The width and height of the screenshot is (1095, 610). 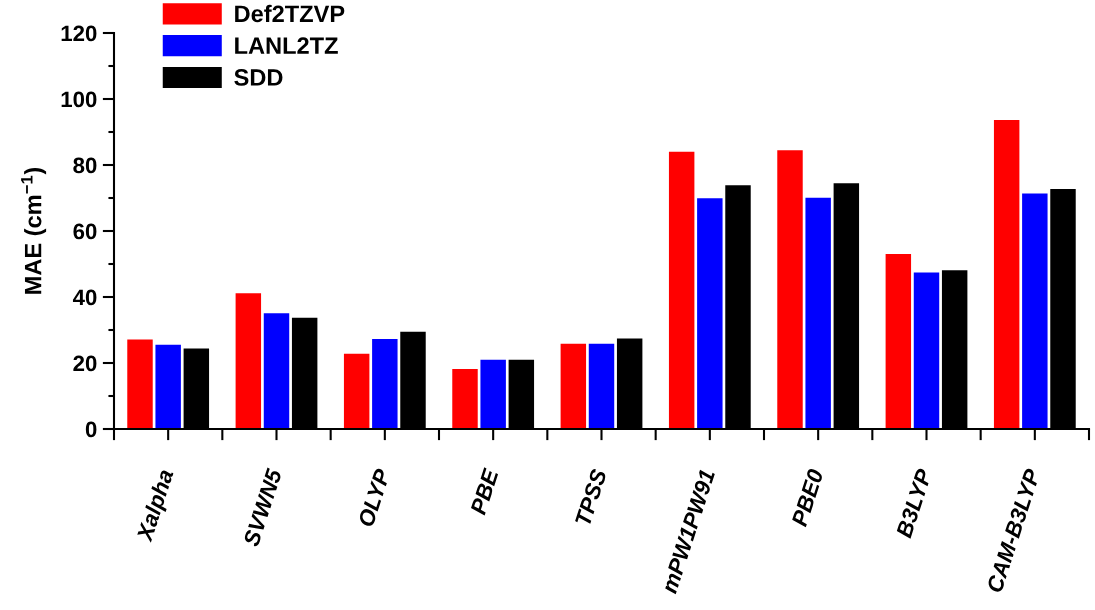 What do you see at coordinates (262, 507) in the screenshot?
I see `x-tick-label: SVWN5` at bounding box center [262, 507].